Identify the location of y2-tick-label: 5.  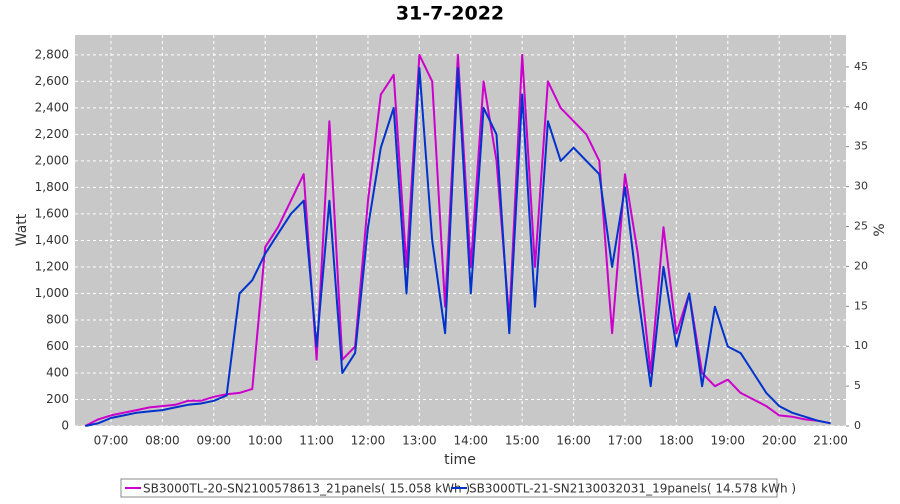
(857, 385).